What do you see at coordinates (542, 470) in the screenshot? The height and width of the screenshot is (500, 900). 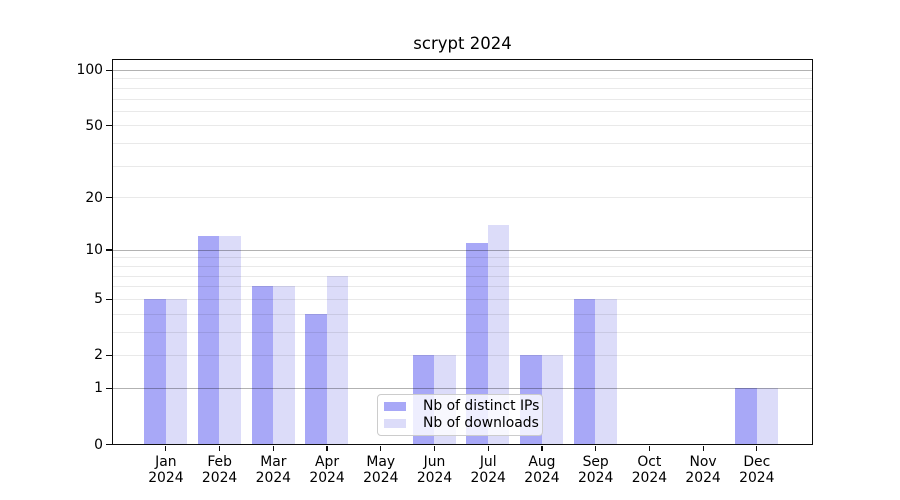 I see `x-tick-label-aug: Aug 2024` at bounding box center [542, 470].